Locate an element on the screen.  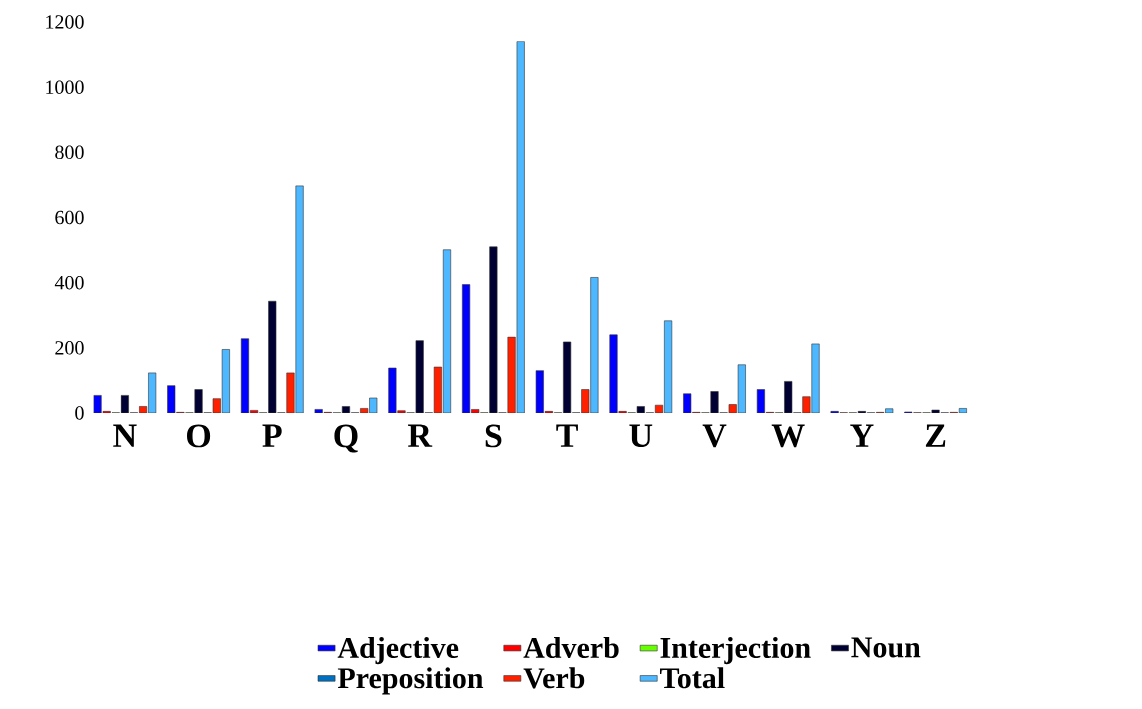
y-tick-label: 0 is located at coordinates (79, 413).